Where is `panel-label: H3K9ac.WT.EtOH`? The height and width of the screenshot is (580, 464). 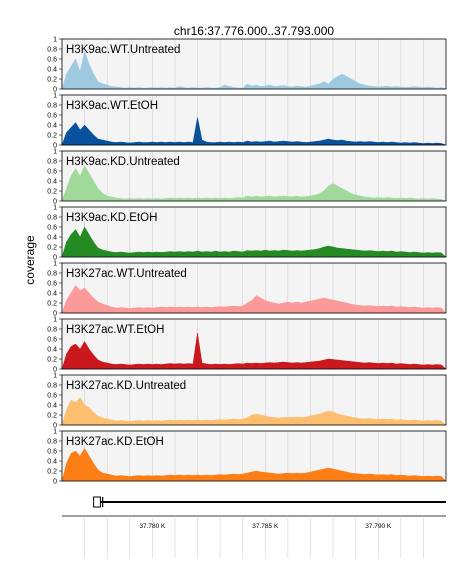
panel-label: H3K9ac.WT.EtOH is located at coordinates (112, 106).